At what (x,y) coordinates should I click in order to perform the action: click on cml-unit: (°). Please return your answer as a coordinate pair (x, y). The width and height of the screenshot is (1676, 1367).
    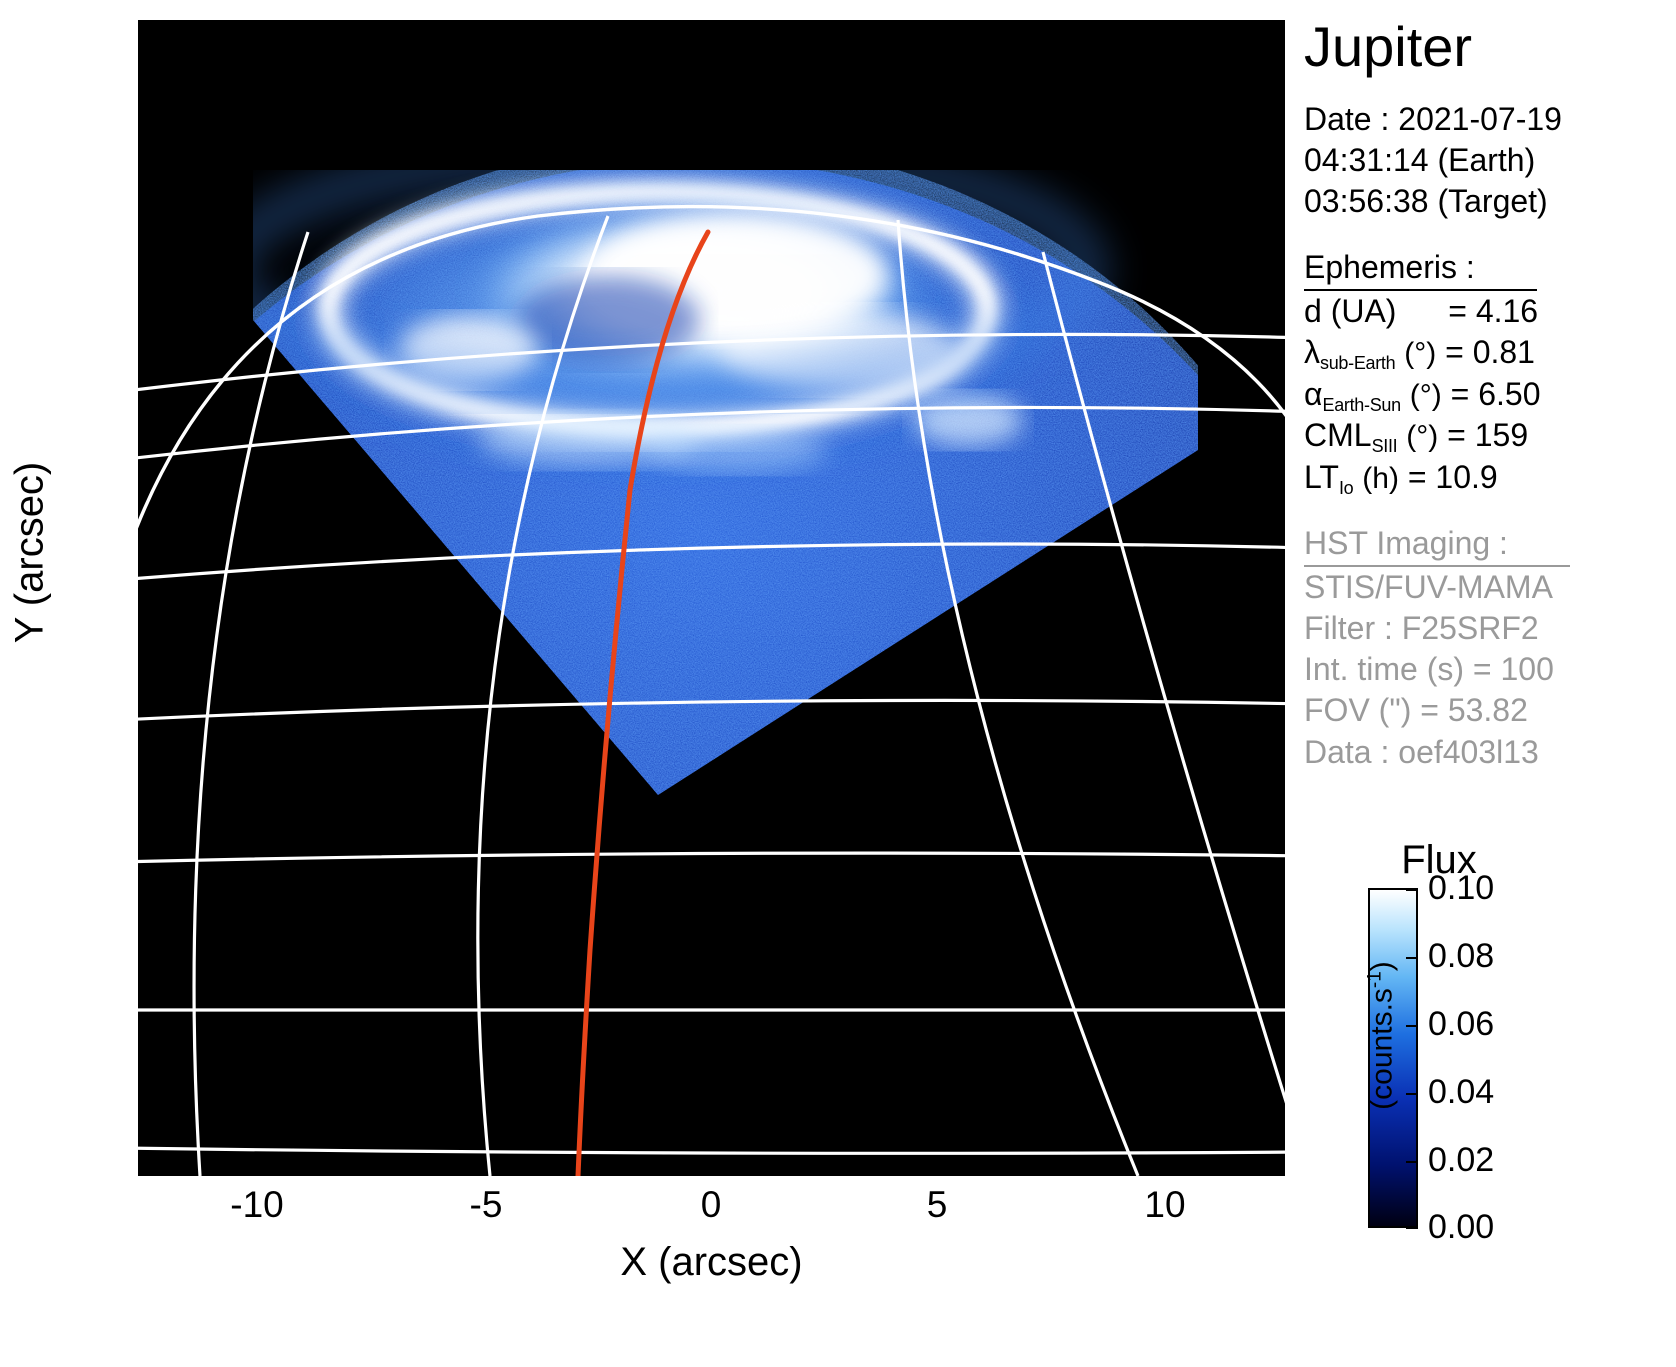
    Looking at the image, I should click on (1422, 437).